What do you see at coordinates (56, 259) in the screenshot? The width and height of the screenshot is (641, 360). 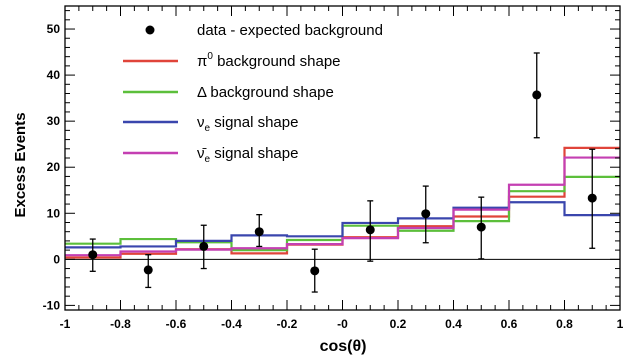 I see `y-tick-label: 0` at bounding box center [56, 259].